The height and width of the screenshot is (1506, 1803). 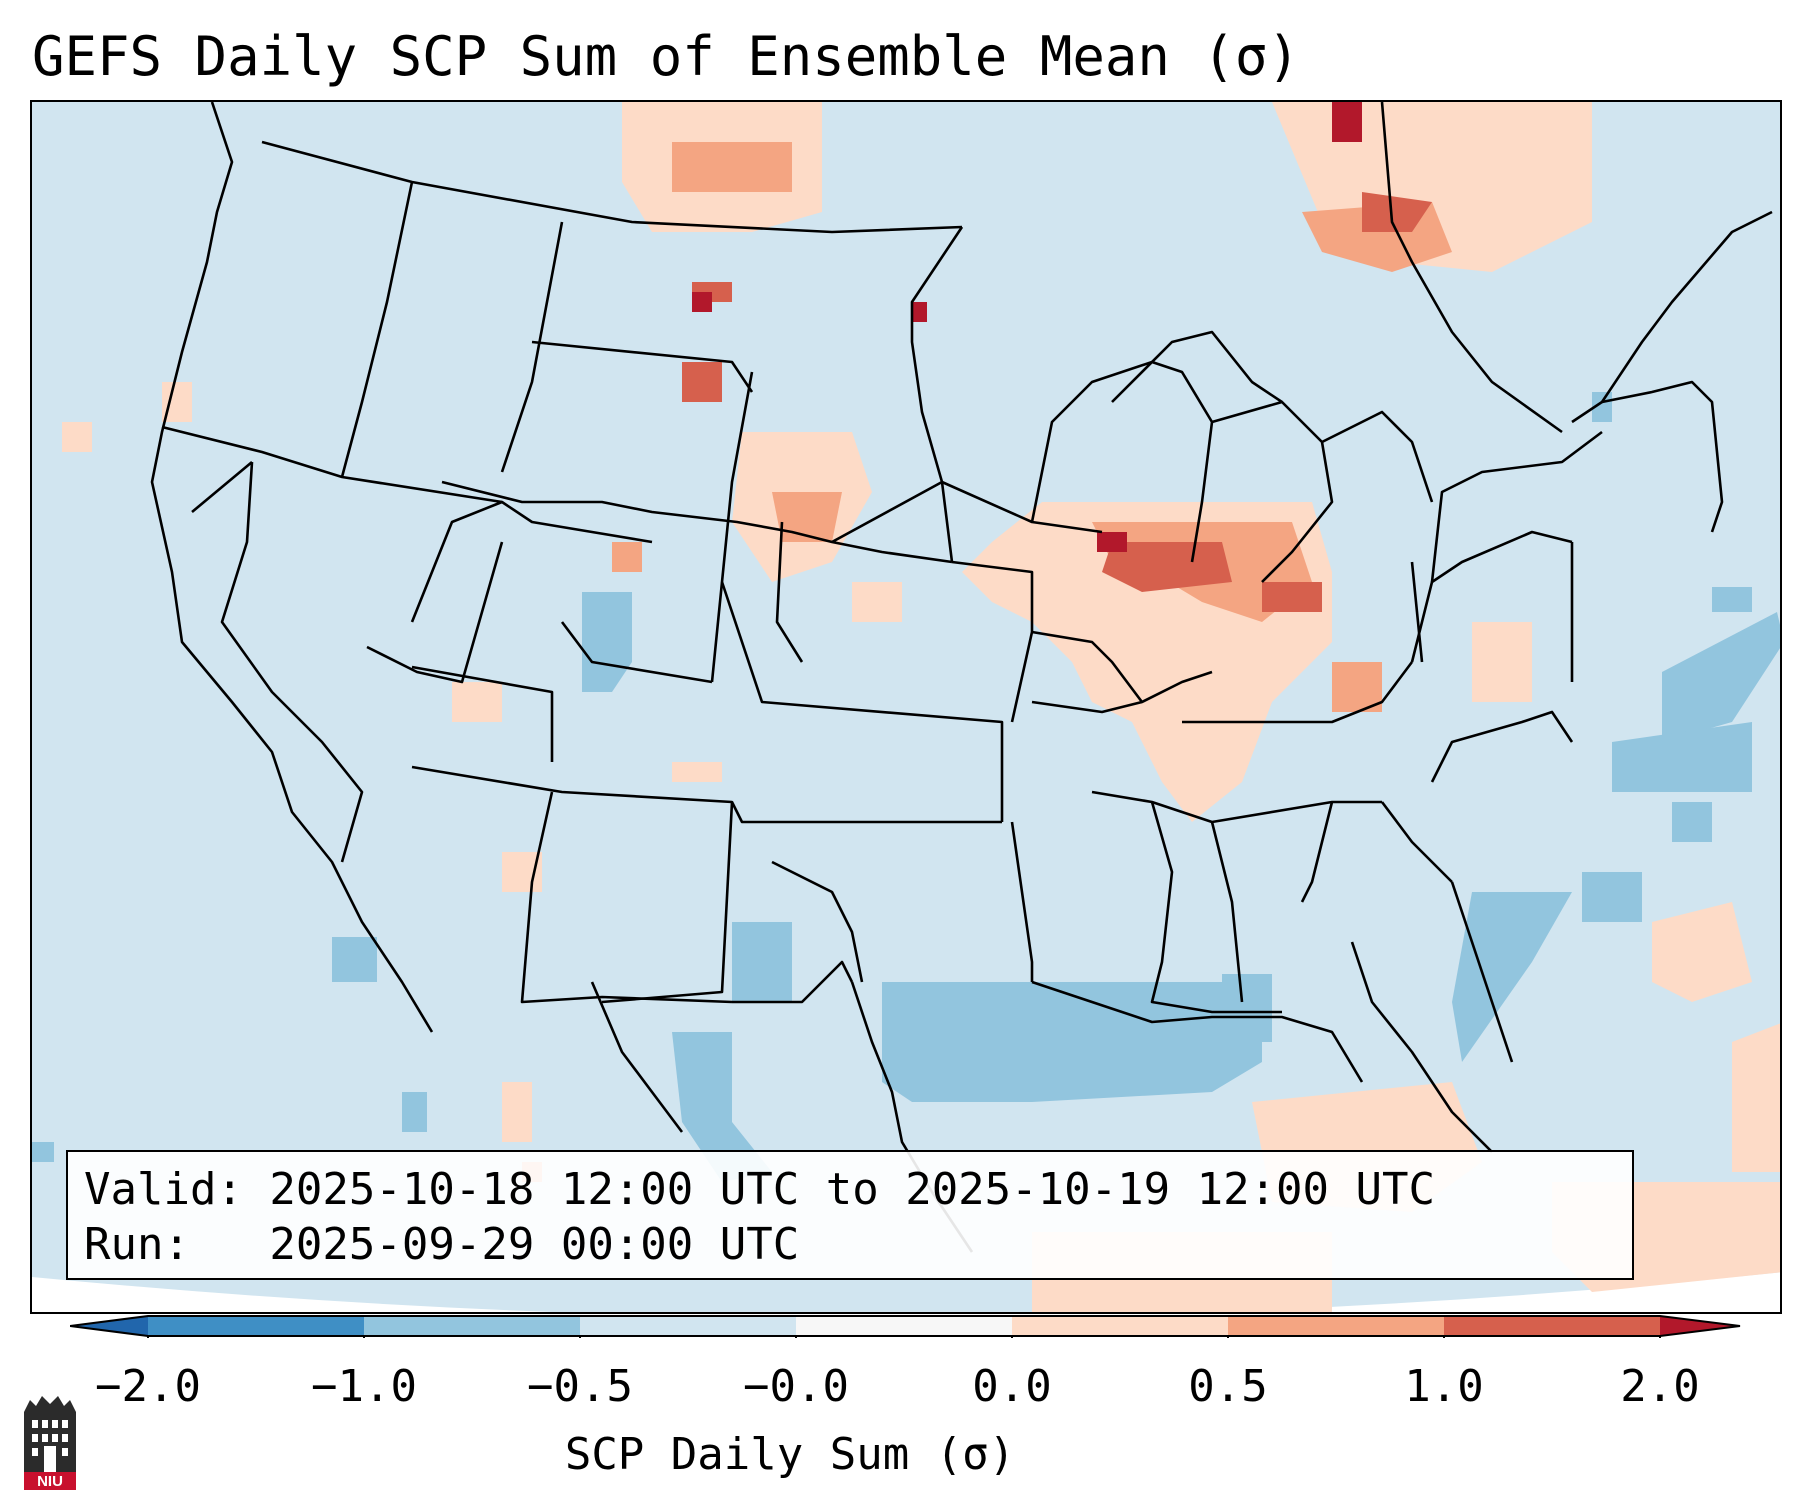 What do you see at coordinates (904, 1337) in the screenshot?
I see `colorbar-tick-marks` at bounding box center [904, 1337].